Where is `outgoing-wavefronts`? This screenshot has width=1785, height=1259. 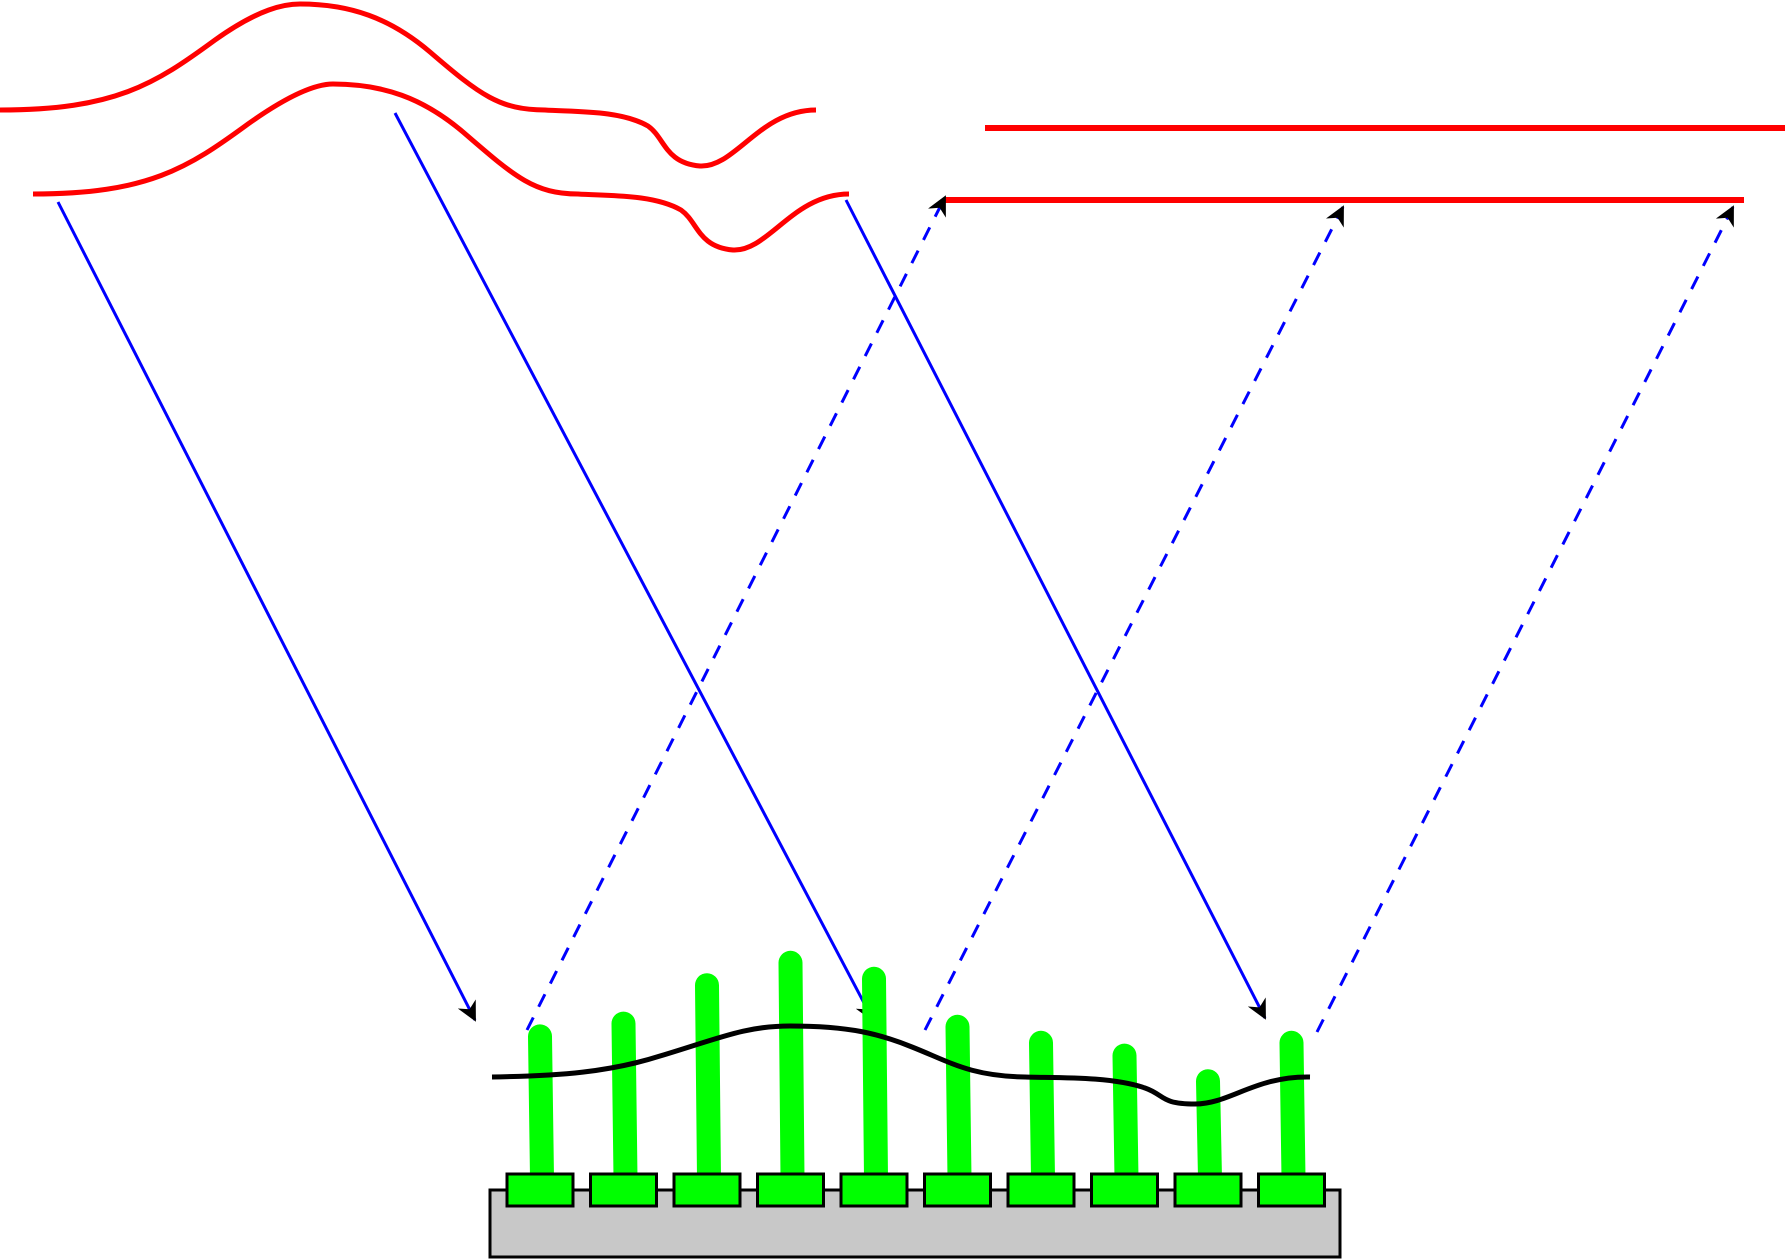 outgoing-wavefronts is located at coordinates (1364, 164).